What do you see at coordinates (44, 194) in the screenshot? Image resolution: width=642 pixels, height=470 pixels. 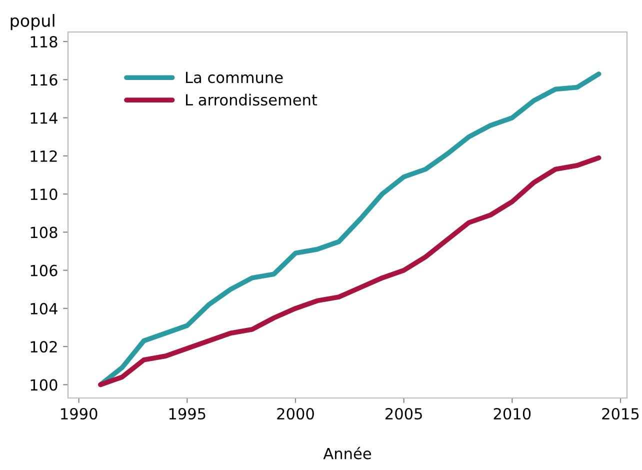 I see `y-tick-label: 110` at bounding box center [44, 194].